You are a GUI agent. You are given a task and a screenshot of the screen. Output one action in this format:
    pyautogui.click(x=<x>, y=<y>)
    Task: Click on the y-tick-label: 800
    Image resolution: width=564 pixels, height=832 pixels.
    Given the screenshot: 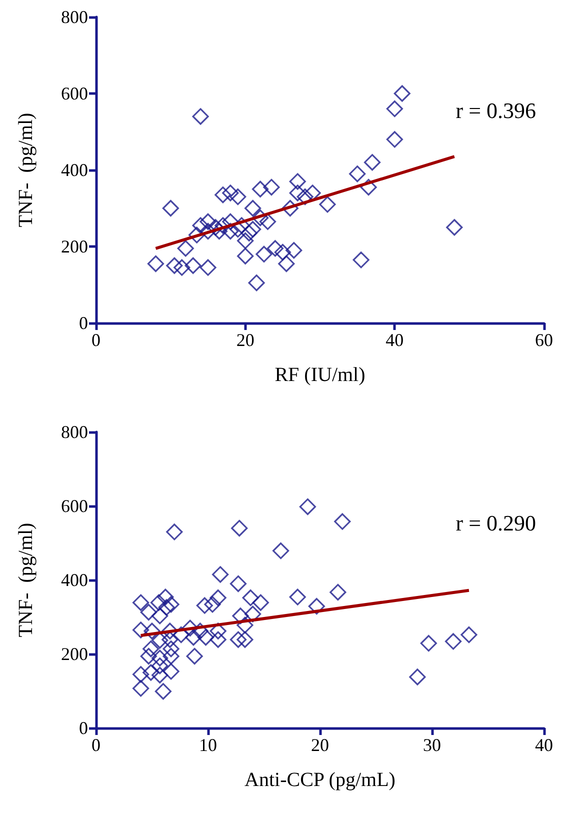 What is the action you would take?
    pyautogui.click(x=74, y=17)
    